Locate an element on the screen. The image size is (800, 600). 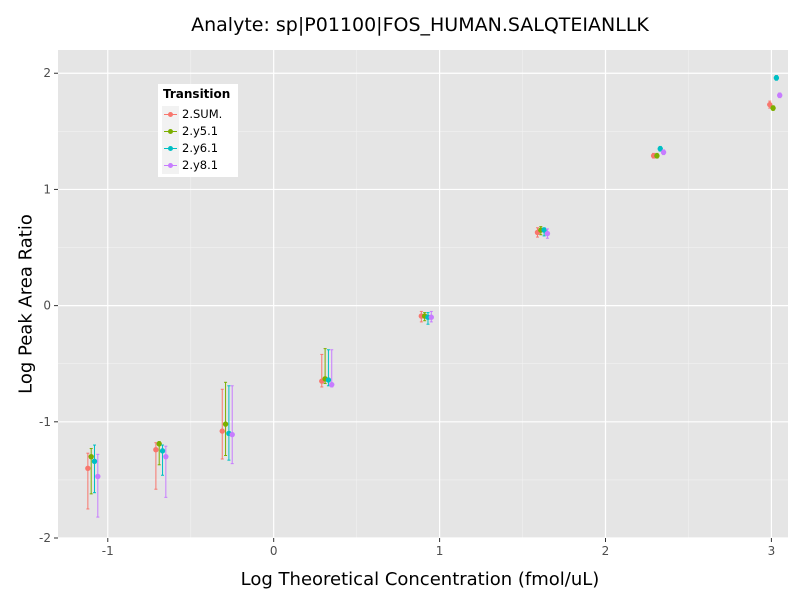
legend-label: 2.y8.1 is located at coordinates (200, 165).